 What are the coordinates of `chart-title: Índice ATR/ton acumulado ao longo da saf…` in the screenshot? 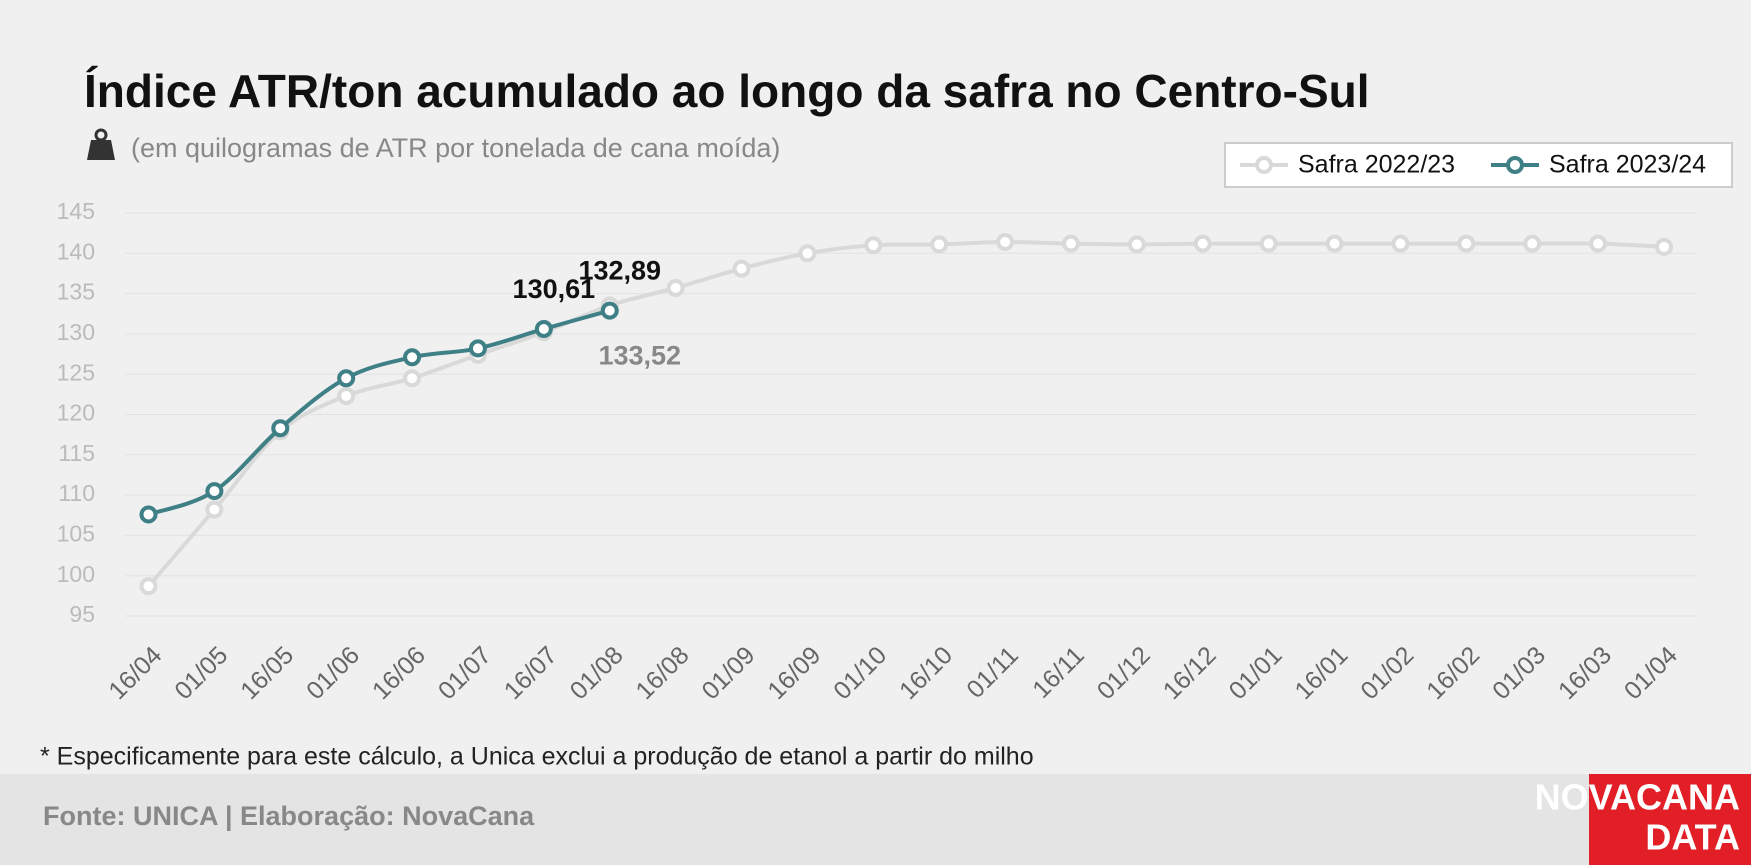 It's located at (727, 91).